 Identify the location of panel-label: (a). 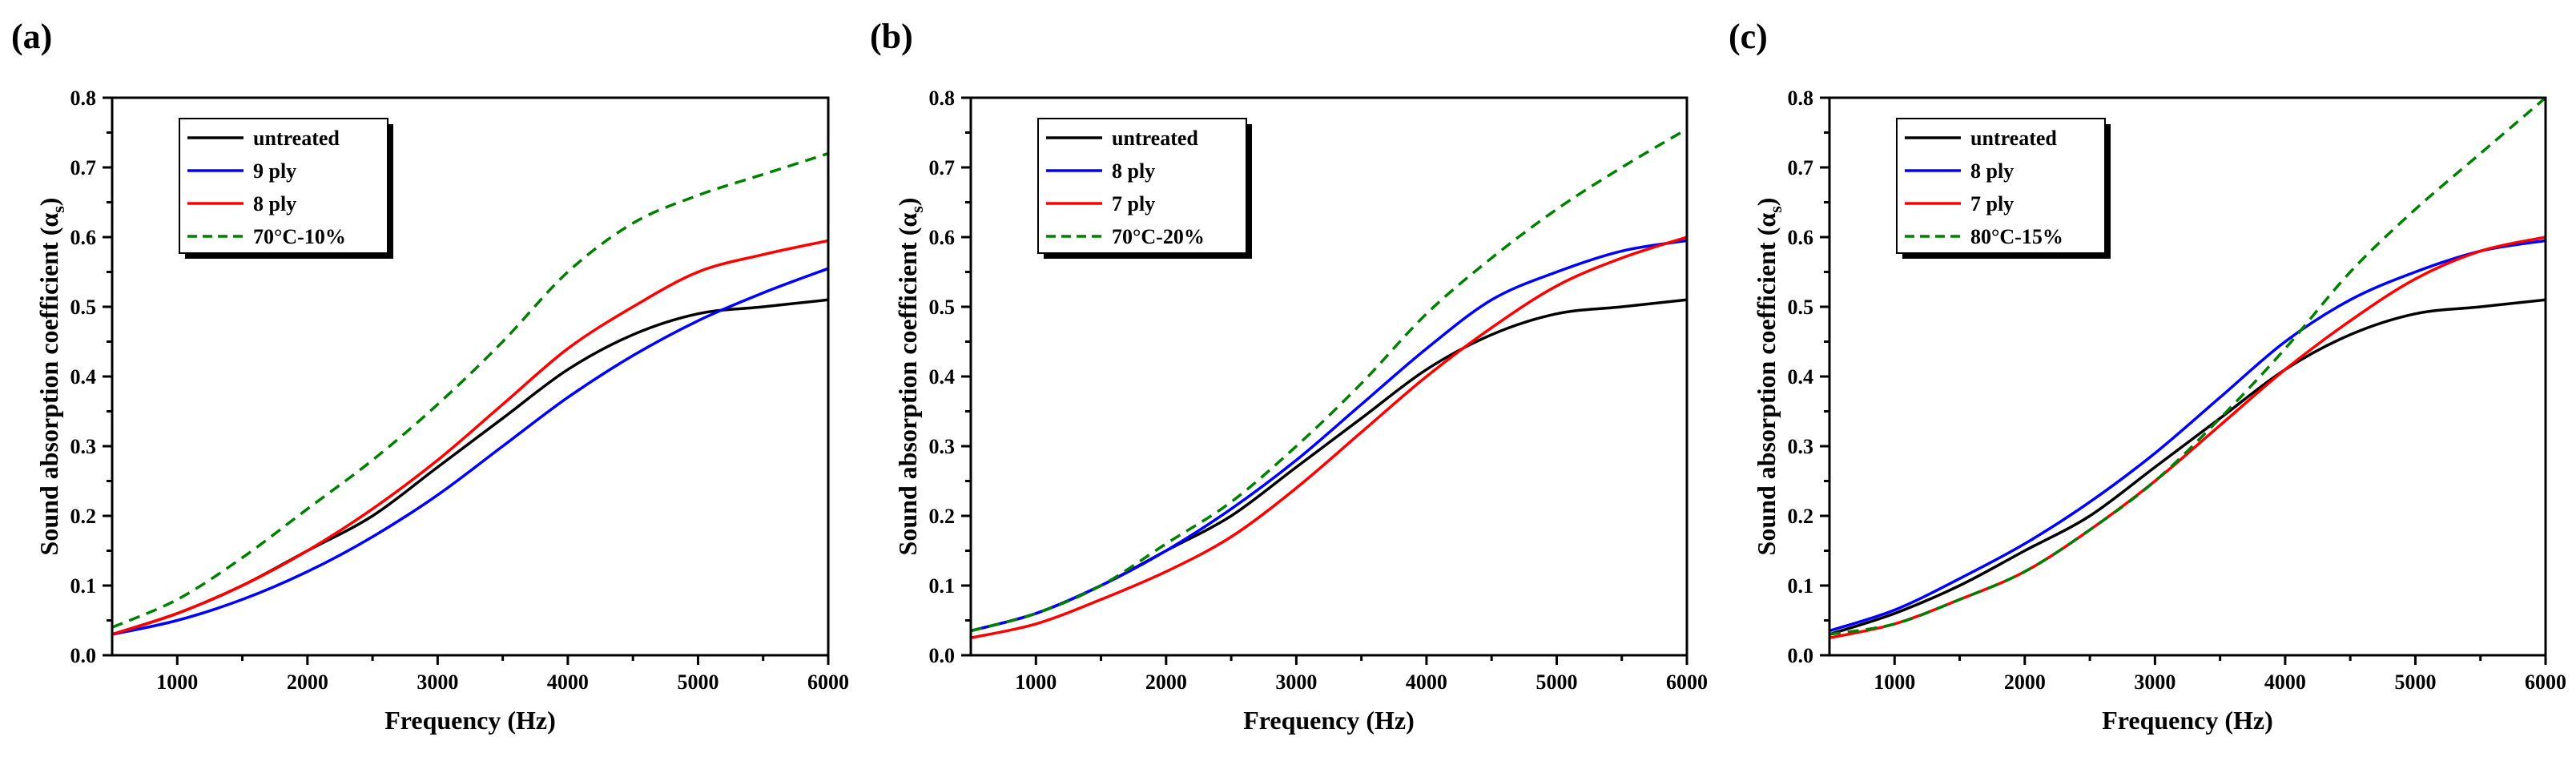
(32, 36).